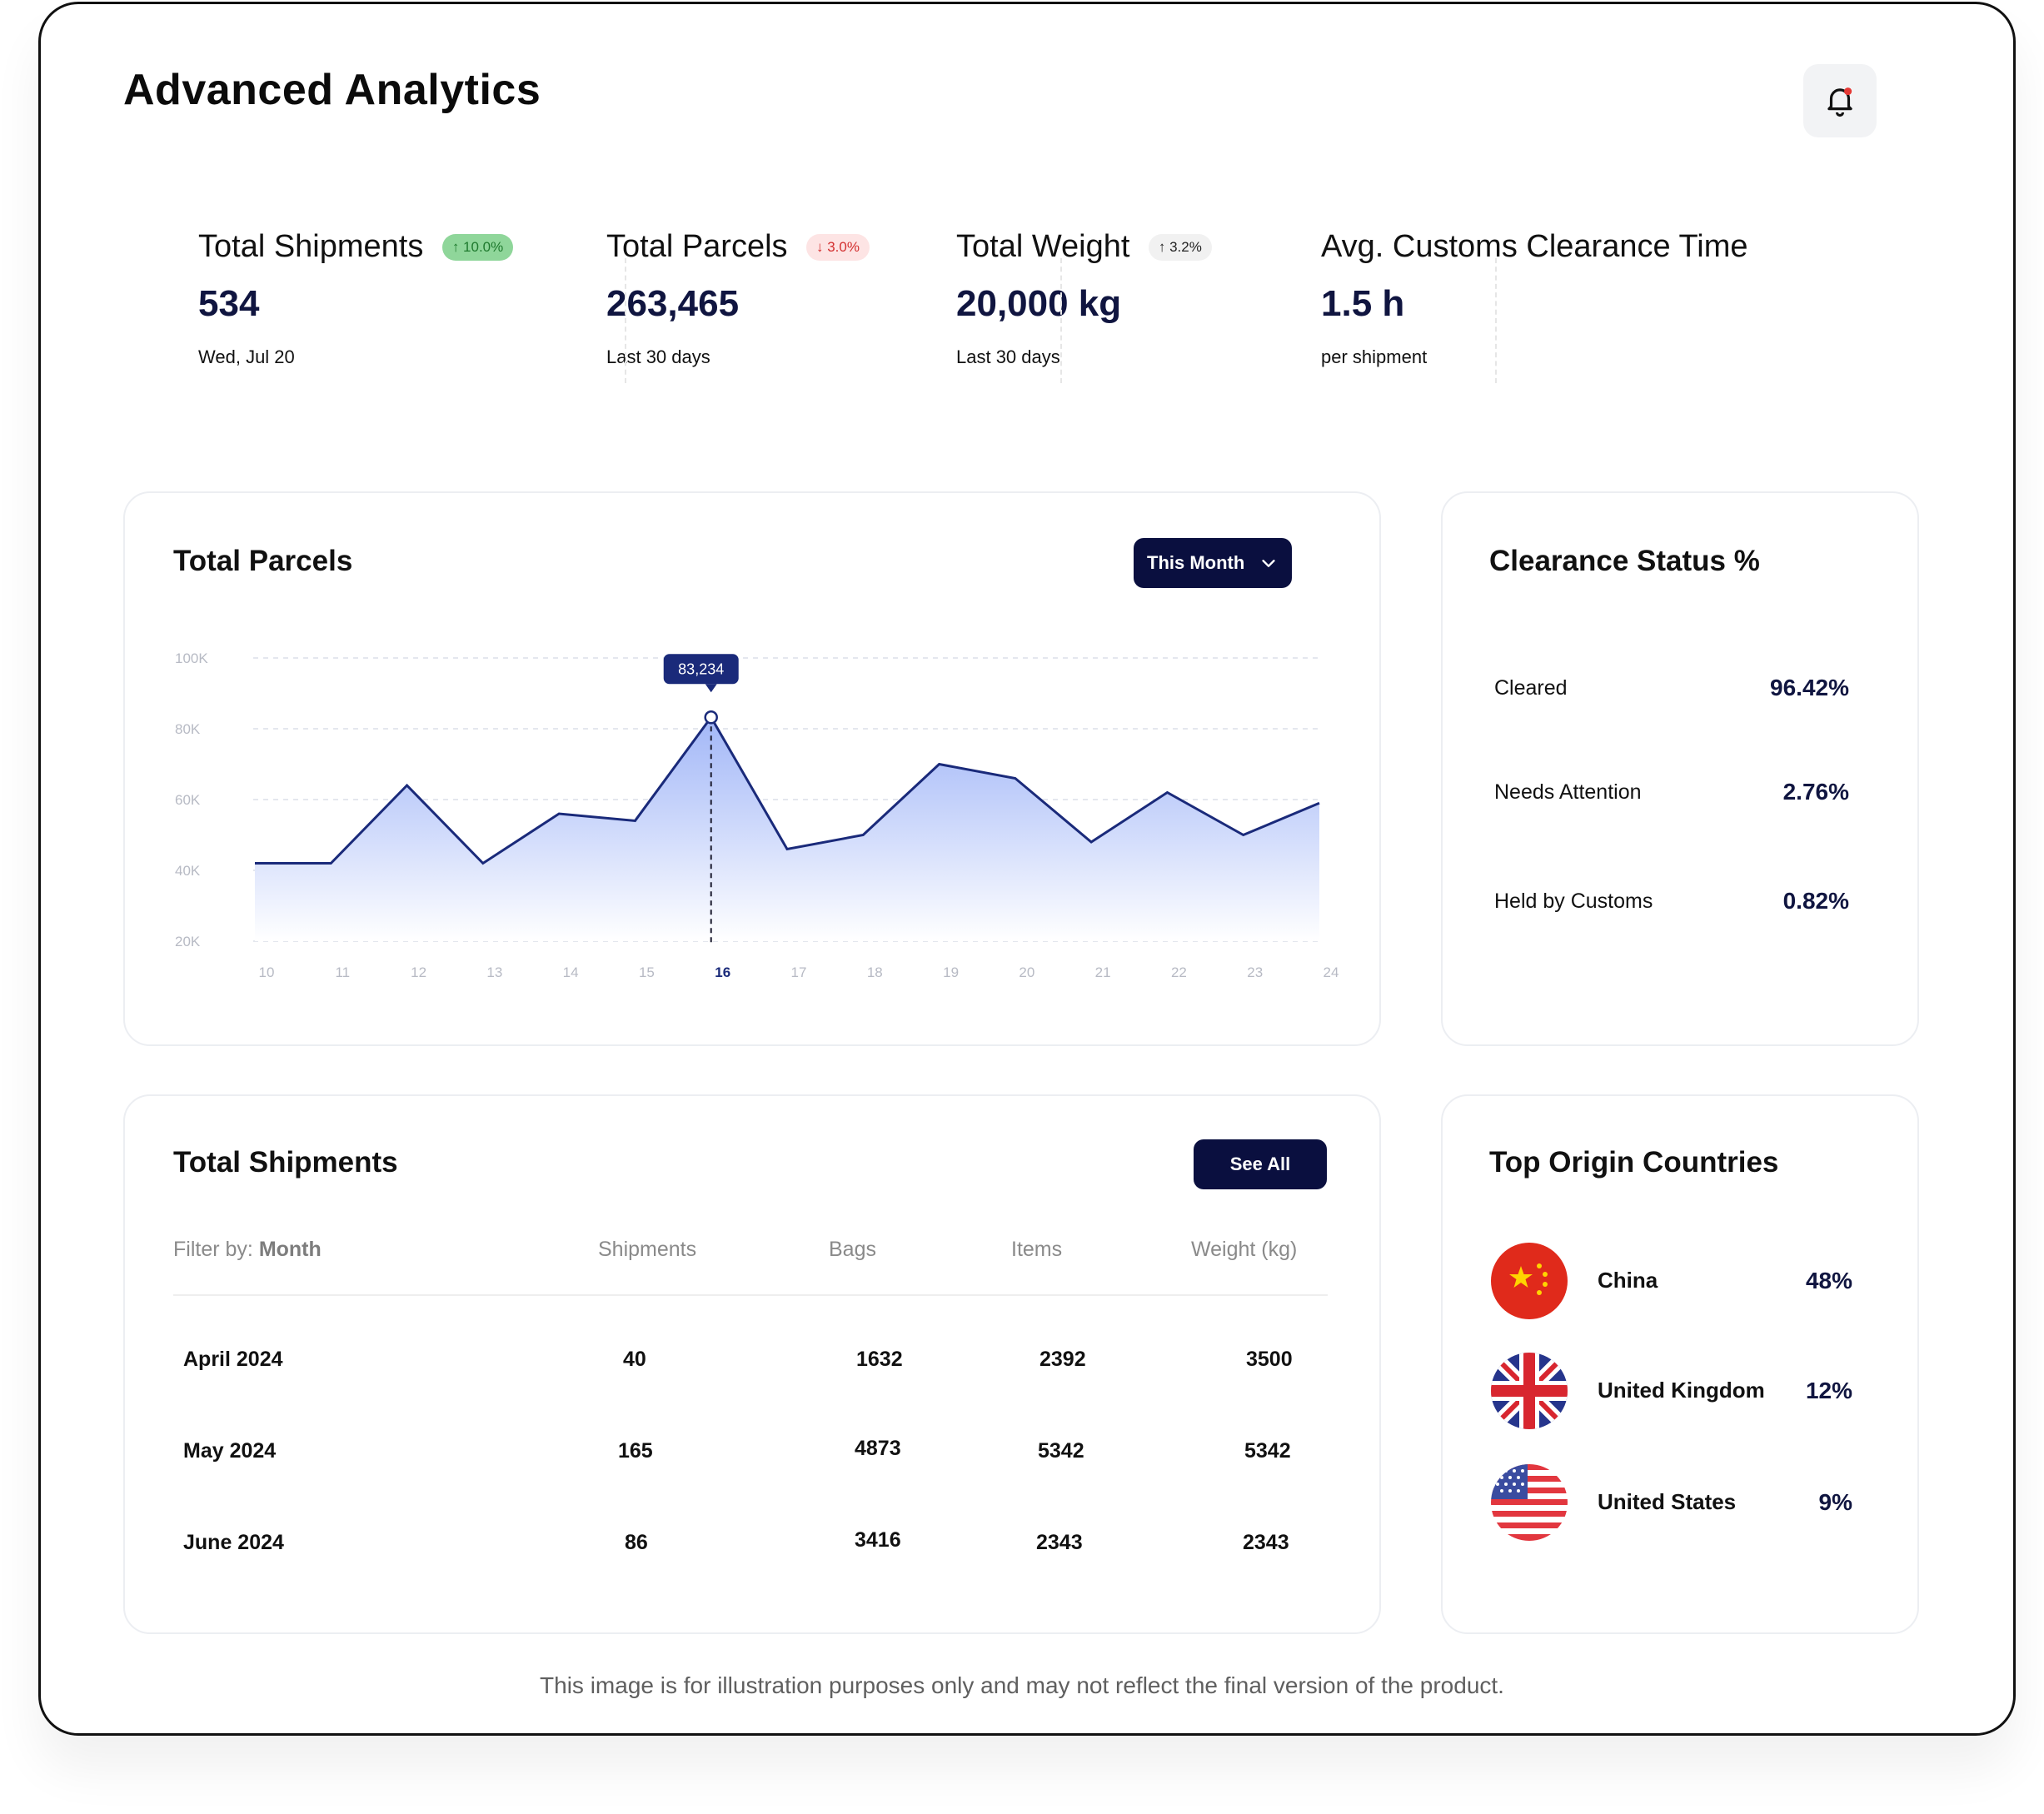  I want to click on country-name: China, so click(1628, 1280).